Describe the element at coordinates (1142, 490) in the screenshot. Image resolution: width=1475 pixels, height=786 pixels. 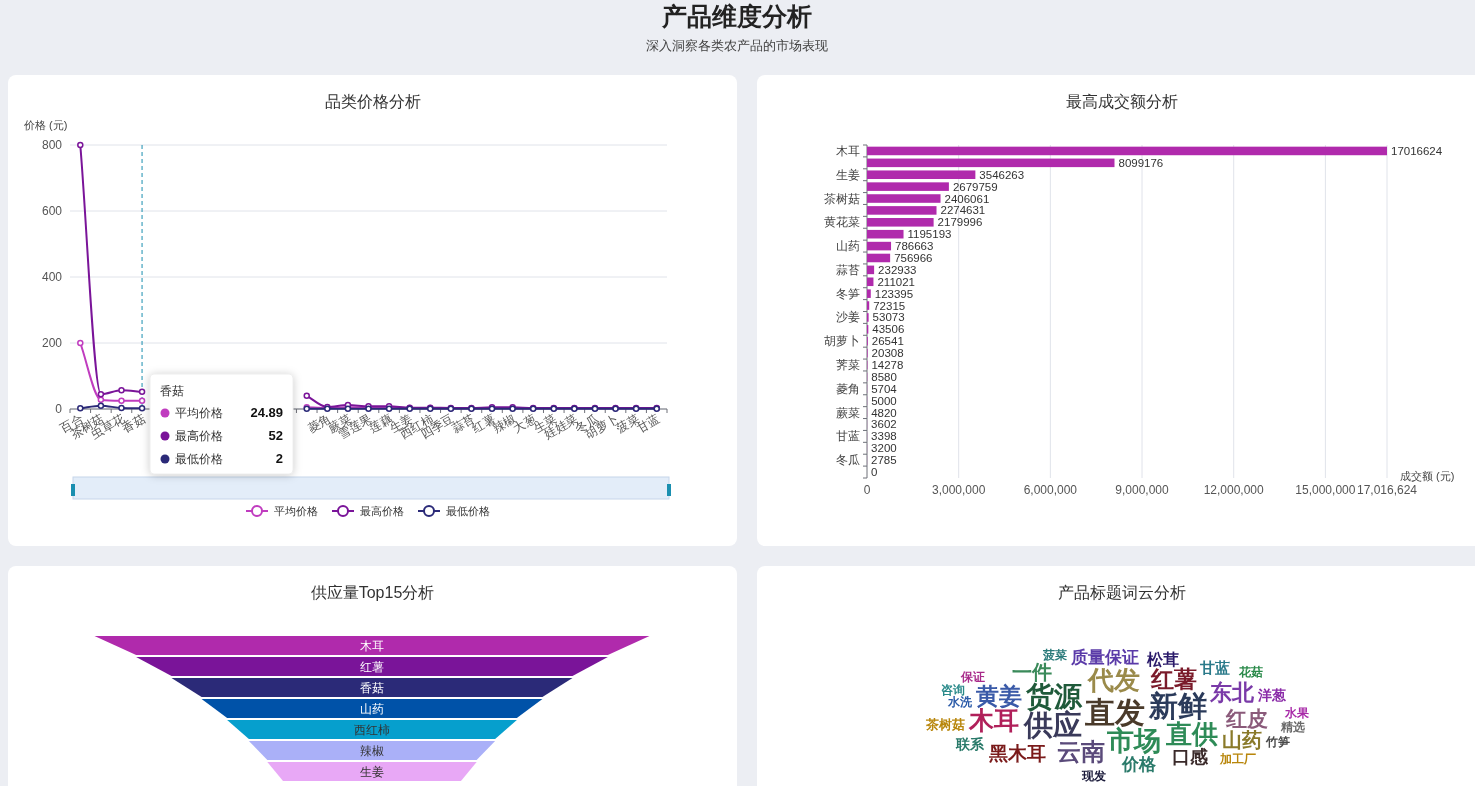
I see `x-tick-label: 9,000,000` at that location.